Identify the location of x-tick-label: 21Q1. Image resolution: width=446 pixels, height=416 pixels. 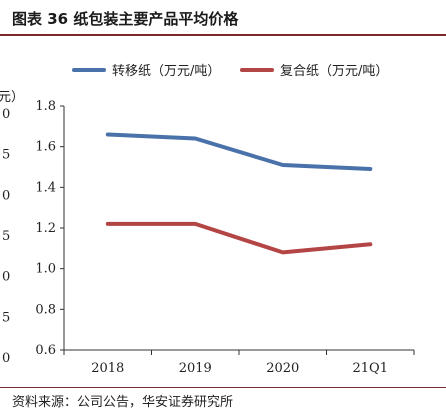
(370, 368).